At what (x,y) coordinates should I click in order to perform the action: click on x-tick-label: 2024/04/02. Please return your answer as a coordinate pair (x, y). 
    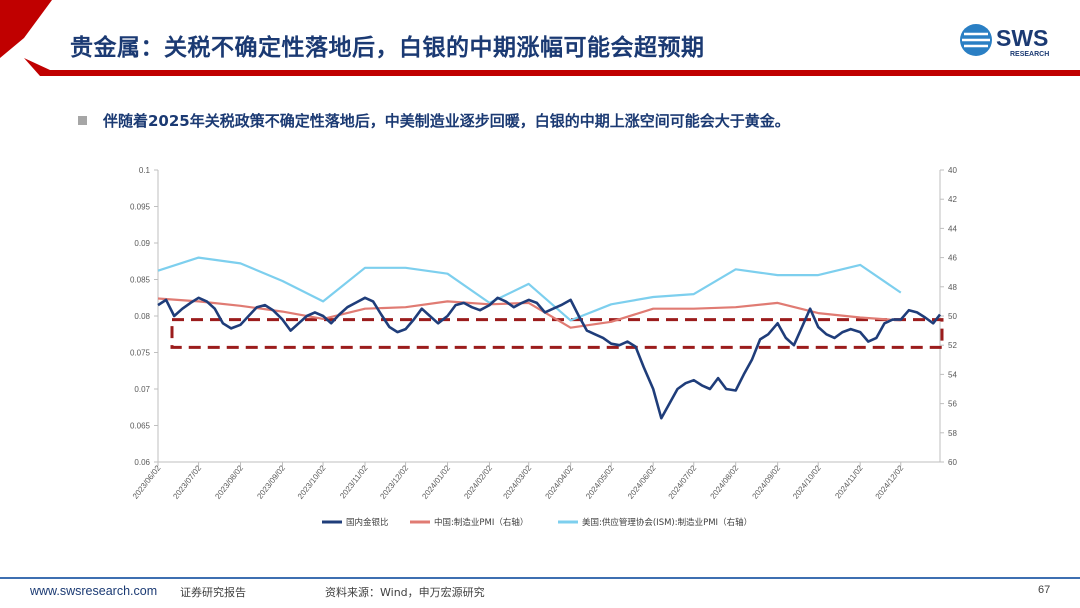
    Looking at the image, I should click on (559, 482).